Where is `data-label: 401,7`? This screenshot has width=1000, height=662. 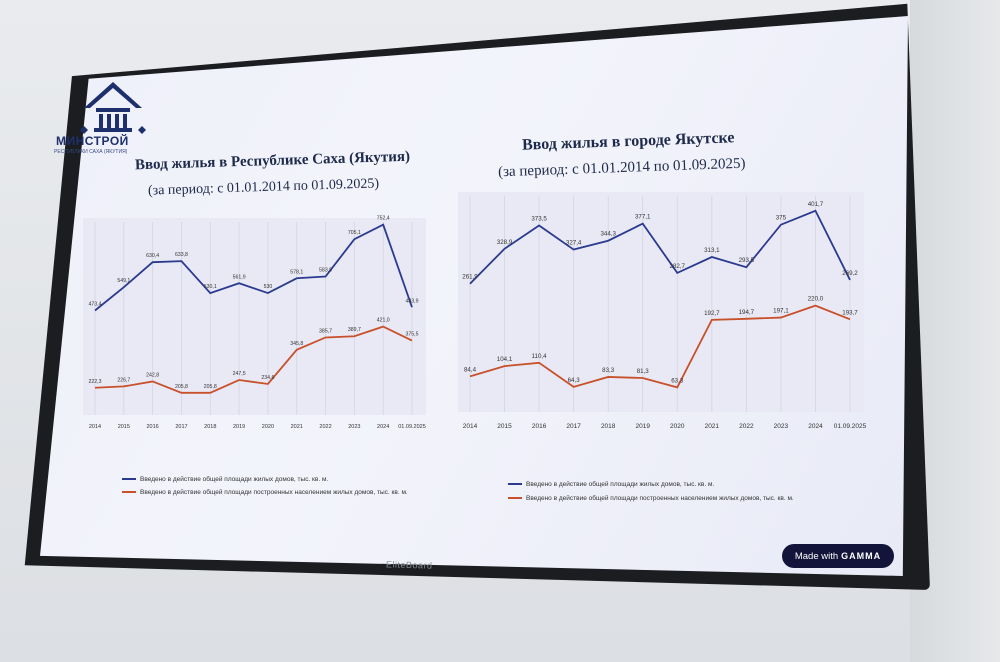
data-label: 401,7 is located at coordinates (816, 204).